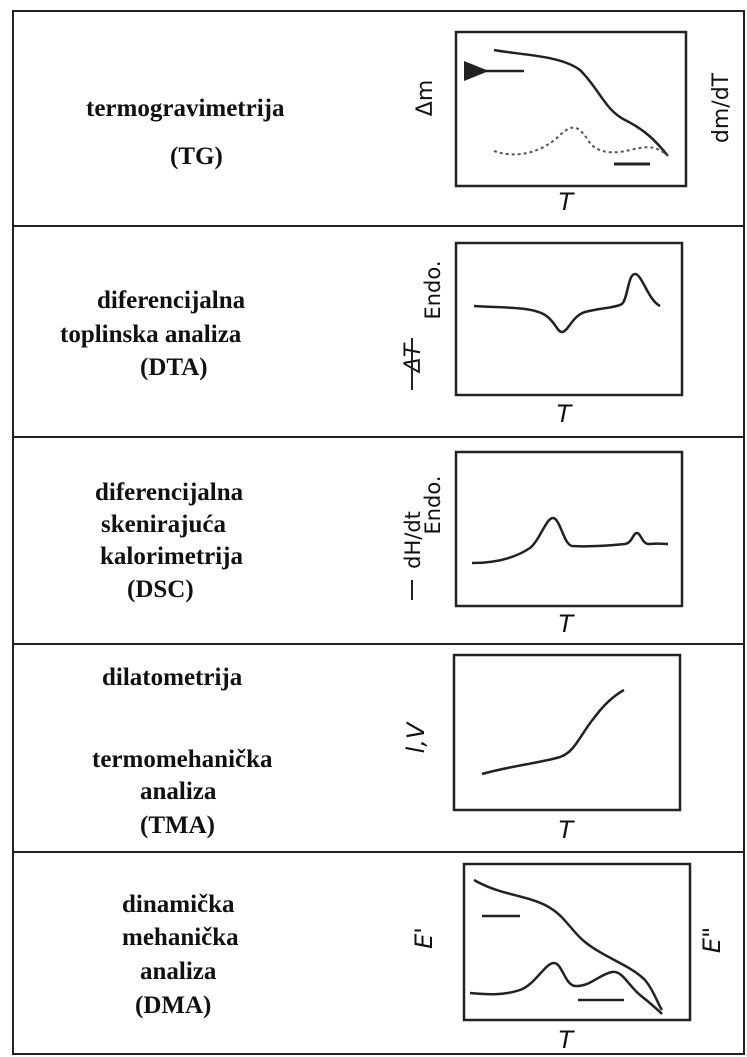 This screenshot has width=747, height=1057. What do you see at coordinates (721, 107) in the screenshot?
I see `y-axis-label-right: dm/dT` at bounding box center [721, 107].